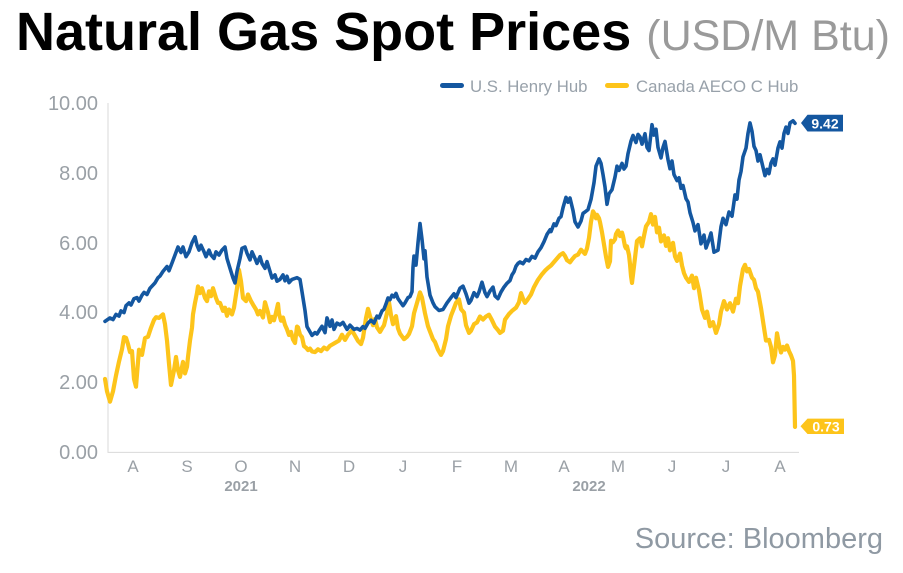 The width and height of the screenshot is (903, 573). Describe the element at coordinates (825, 427) in the screenshot. I see `svg-text: 0.73` at that location.